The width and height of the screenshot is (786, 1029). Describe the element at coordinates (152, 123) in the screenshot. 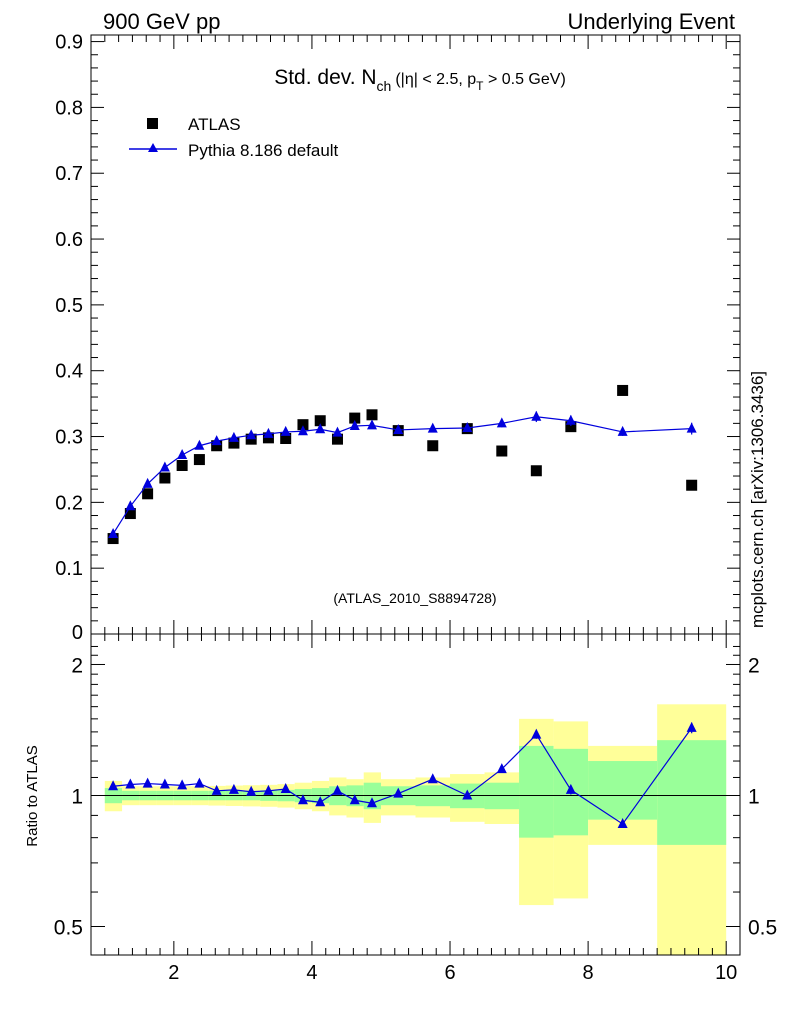

I see `legend-atlas-marker` at that location.